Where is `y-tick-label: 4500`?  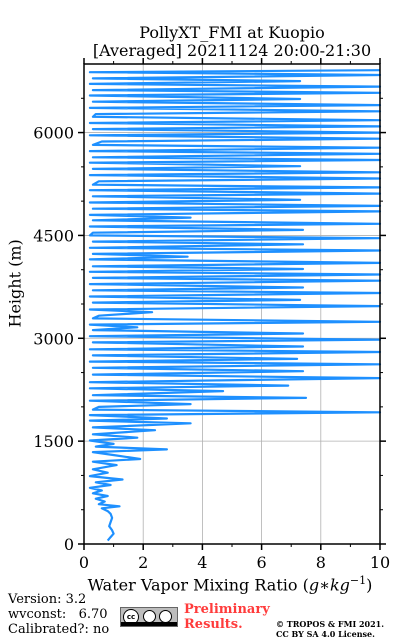 y-tick-label: 4500 is located at coordinates (53, 235).